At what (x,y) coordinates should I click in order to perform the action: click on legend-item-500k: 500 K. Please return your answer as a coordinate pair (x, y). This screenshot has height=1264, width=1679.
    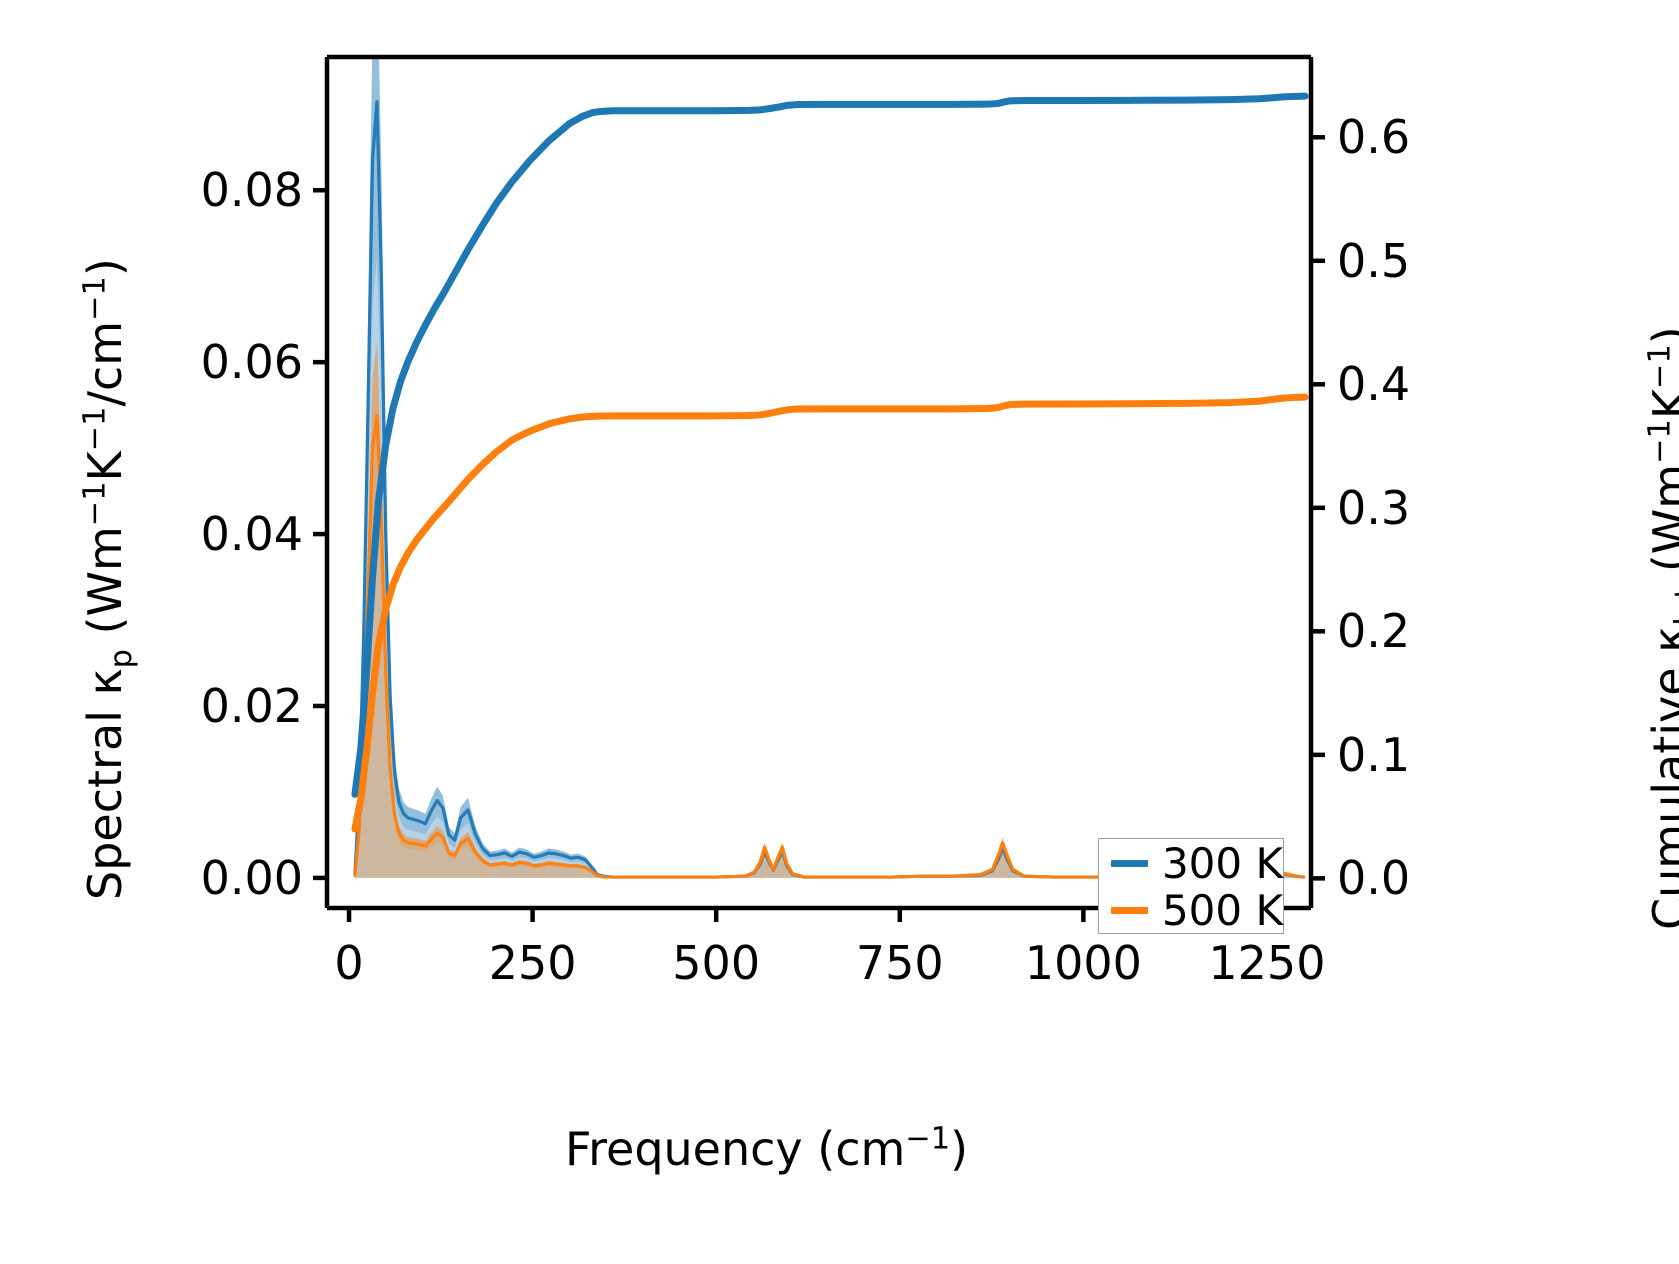
    Looking at the image, I should click on (1191, 910).